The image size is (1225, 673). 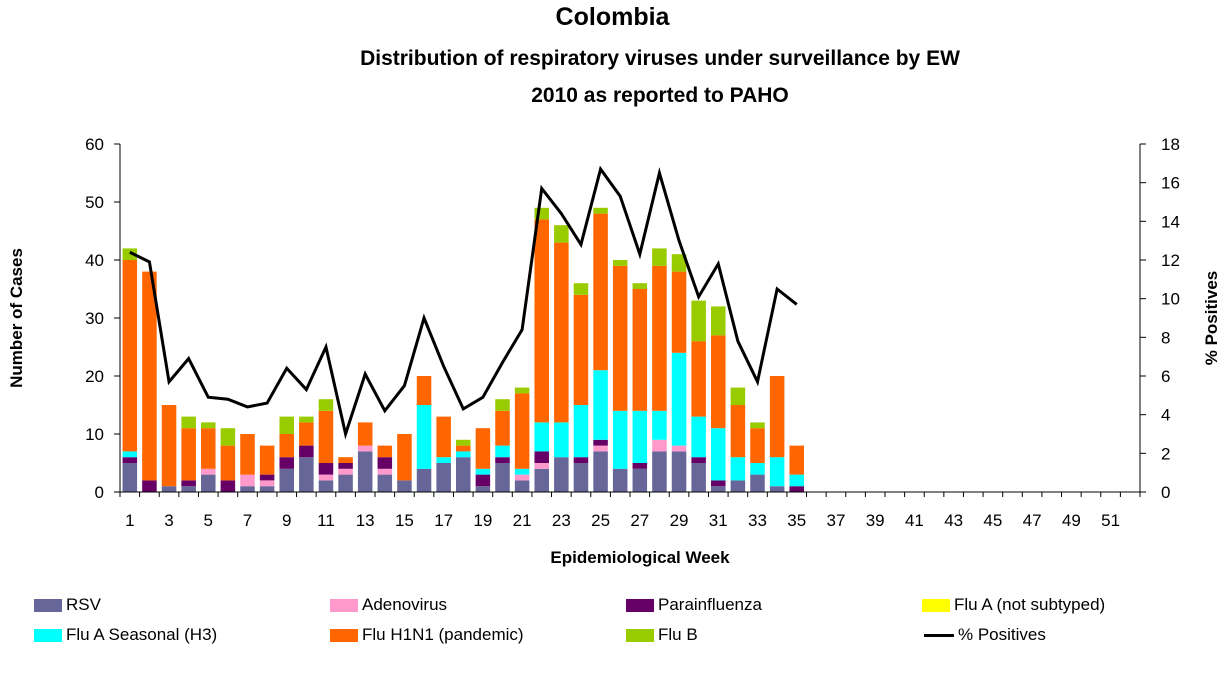 What do you see at coordinates (404, 520) in the screenshot?
I see `x-tick-label: 15` at bounding box center [404, 520].